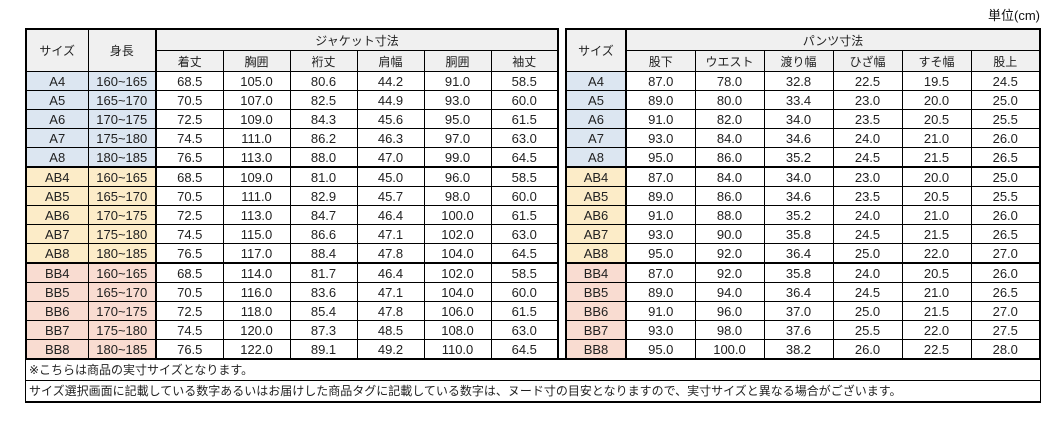  I want to click on pants-value-cell: 21.5, so click(936, 157).